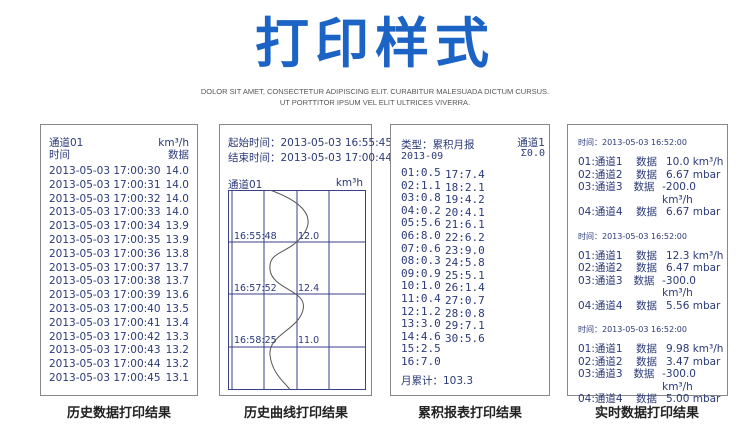  I want to click on table-row: 2013-05-03 17:00:32 14.0, so click(119, 200).